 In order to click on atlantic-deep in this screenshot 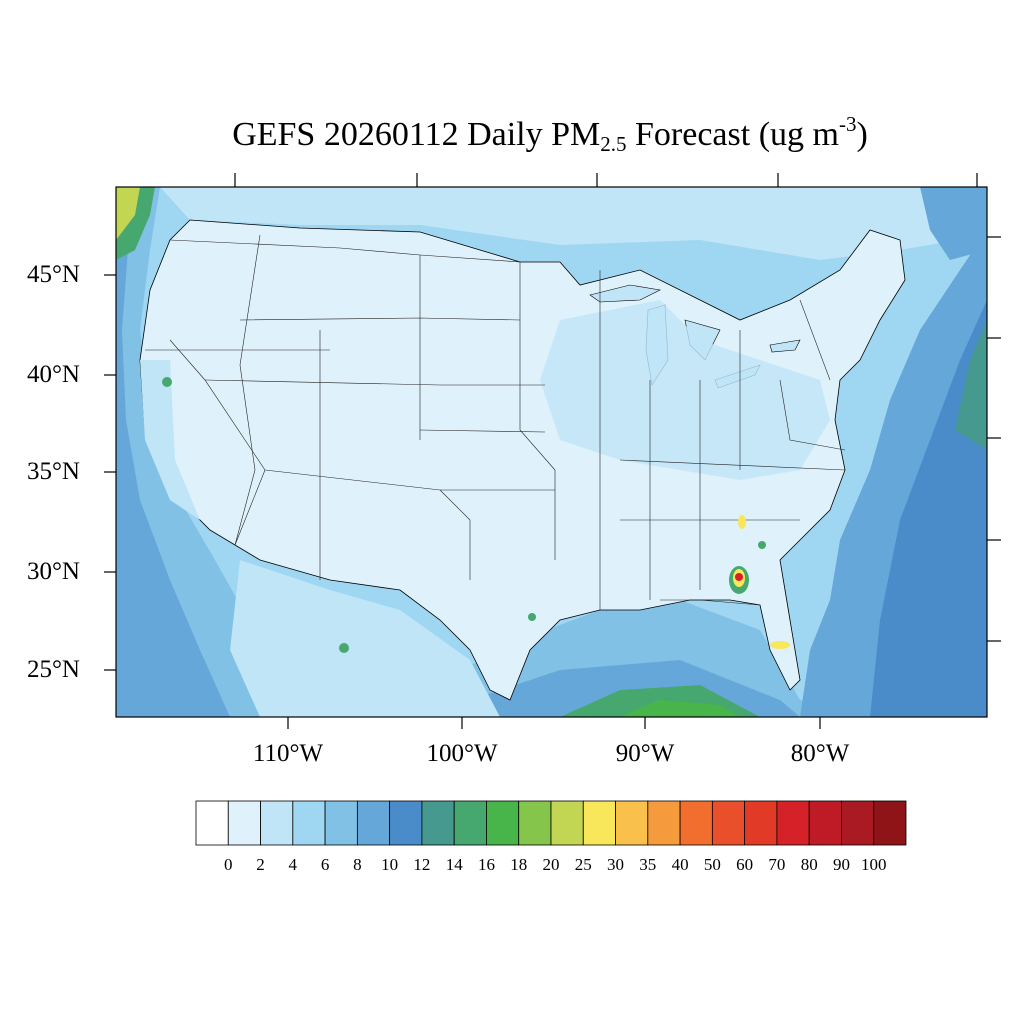, I will do `click(928, 508)`.